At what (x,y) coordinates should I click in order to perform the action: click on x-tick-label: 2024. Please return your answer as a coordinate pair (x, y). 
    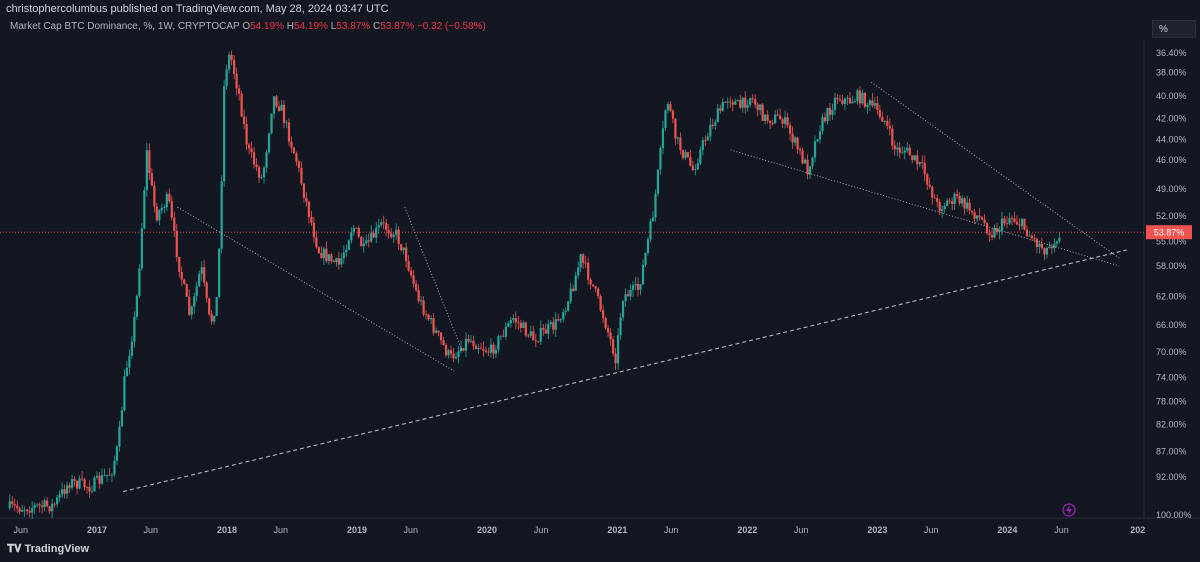
    Looking at the image, I should click on (1007, 530).